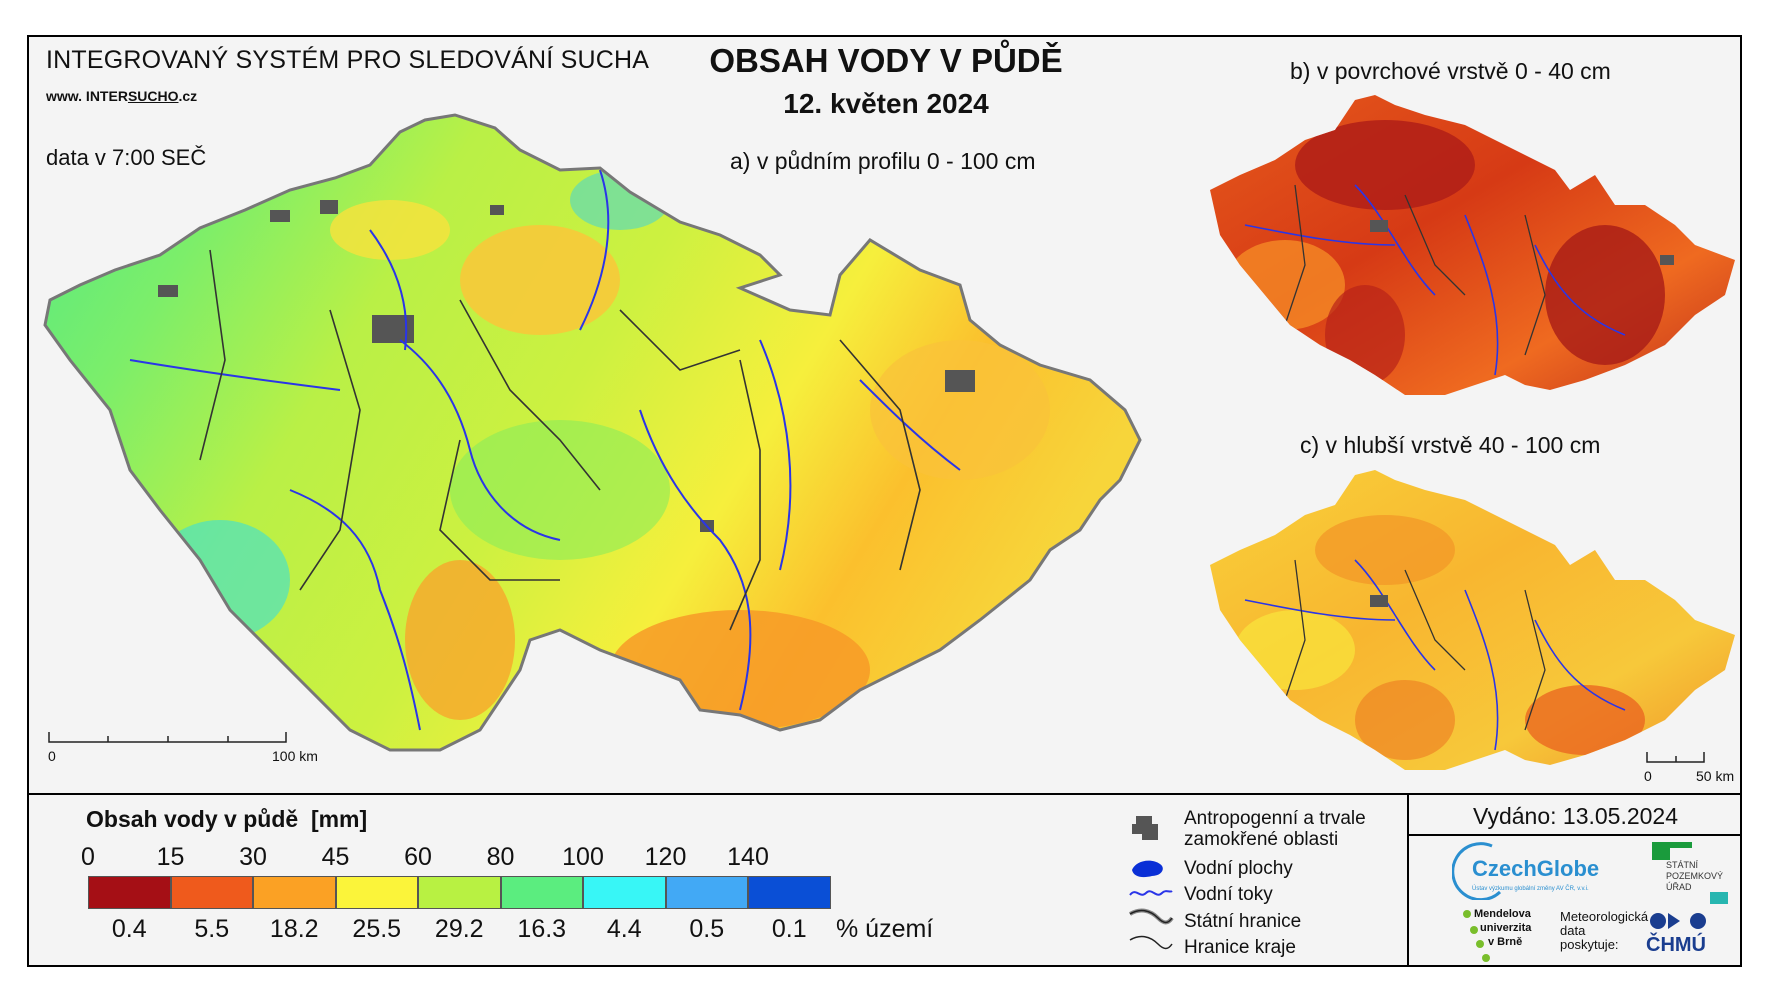  Describe the element at coordinates (377, 929) in the screenshot. I see `legend-share-value: 25.5` at that location.